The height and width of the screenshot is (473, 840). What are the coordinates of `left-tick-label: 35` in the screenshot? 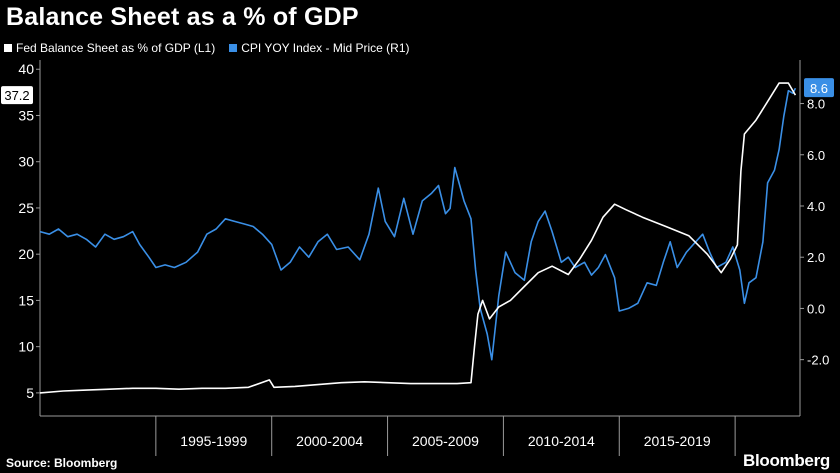 It's located at (26, 115).